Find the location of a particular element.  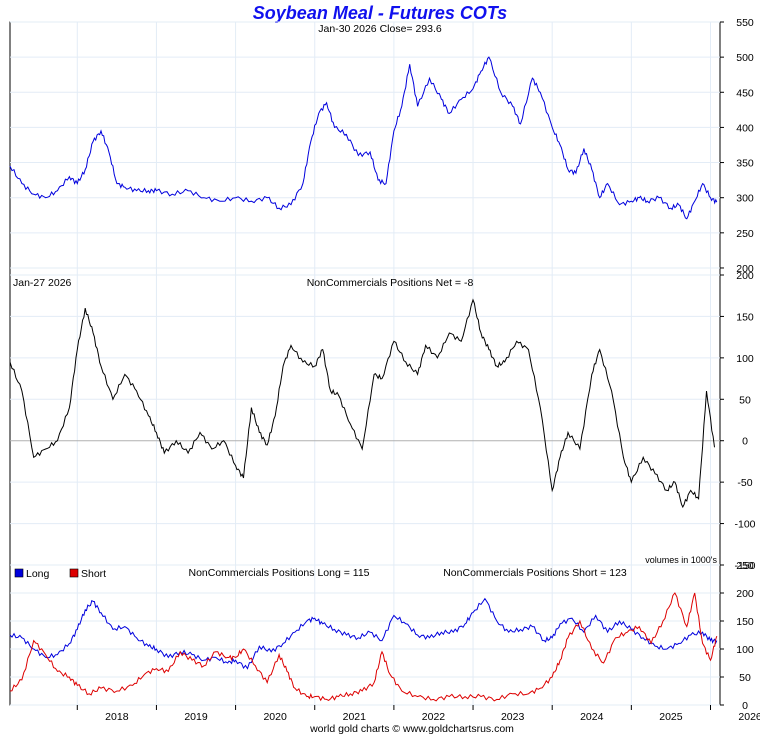

series-long-line is located at coordinates (363, 633).